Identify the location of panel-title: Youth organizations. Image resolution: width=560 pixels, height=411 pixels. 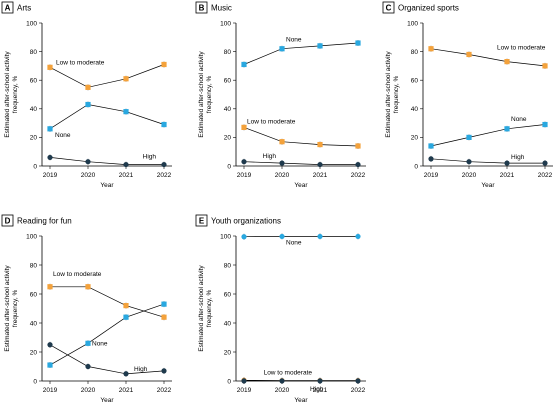
(246, 221).